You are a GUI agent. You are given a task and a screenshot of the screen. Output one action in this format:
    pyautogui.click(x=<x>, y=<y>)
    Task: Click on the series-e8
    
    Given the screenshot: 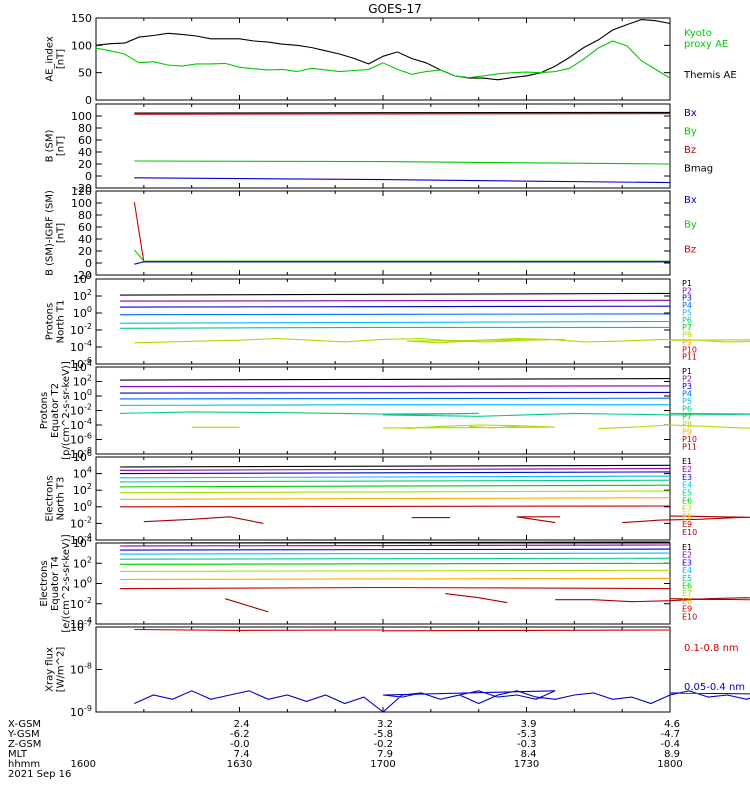 What is the action you would take?
    pyautogui.click(x=395, y=579)
    